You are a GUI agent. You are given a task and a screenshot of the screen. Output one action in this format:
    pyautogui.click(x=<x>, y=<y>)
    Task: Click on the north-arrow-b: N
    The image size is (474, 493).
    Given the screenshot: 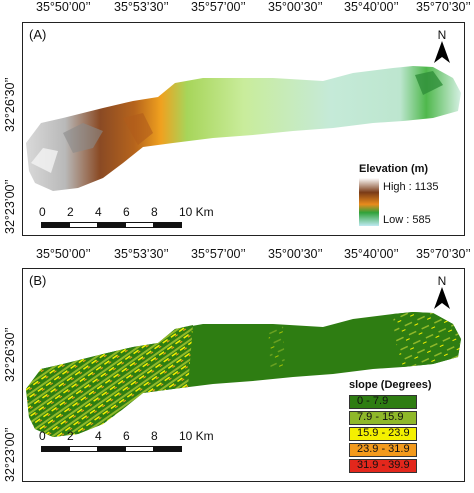 What is the action you would take?
    pyautogui.click(x=442, y=295)
    